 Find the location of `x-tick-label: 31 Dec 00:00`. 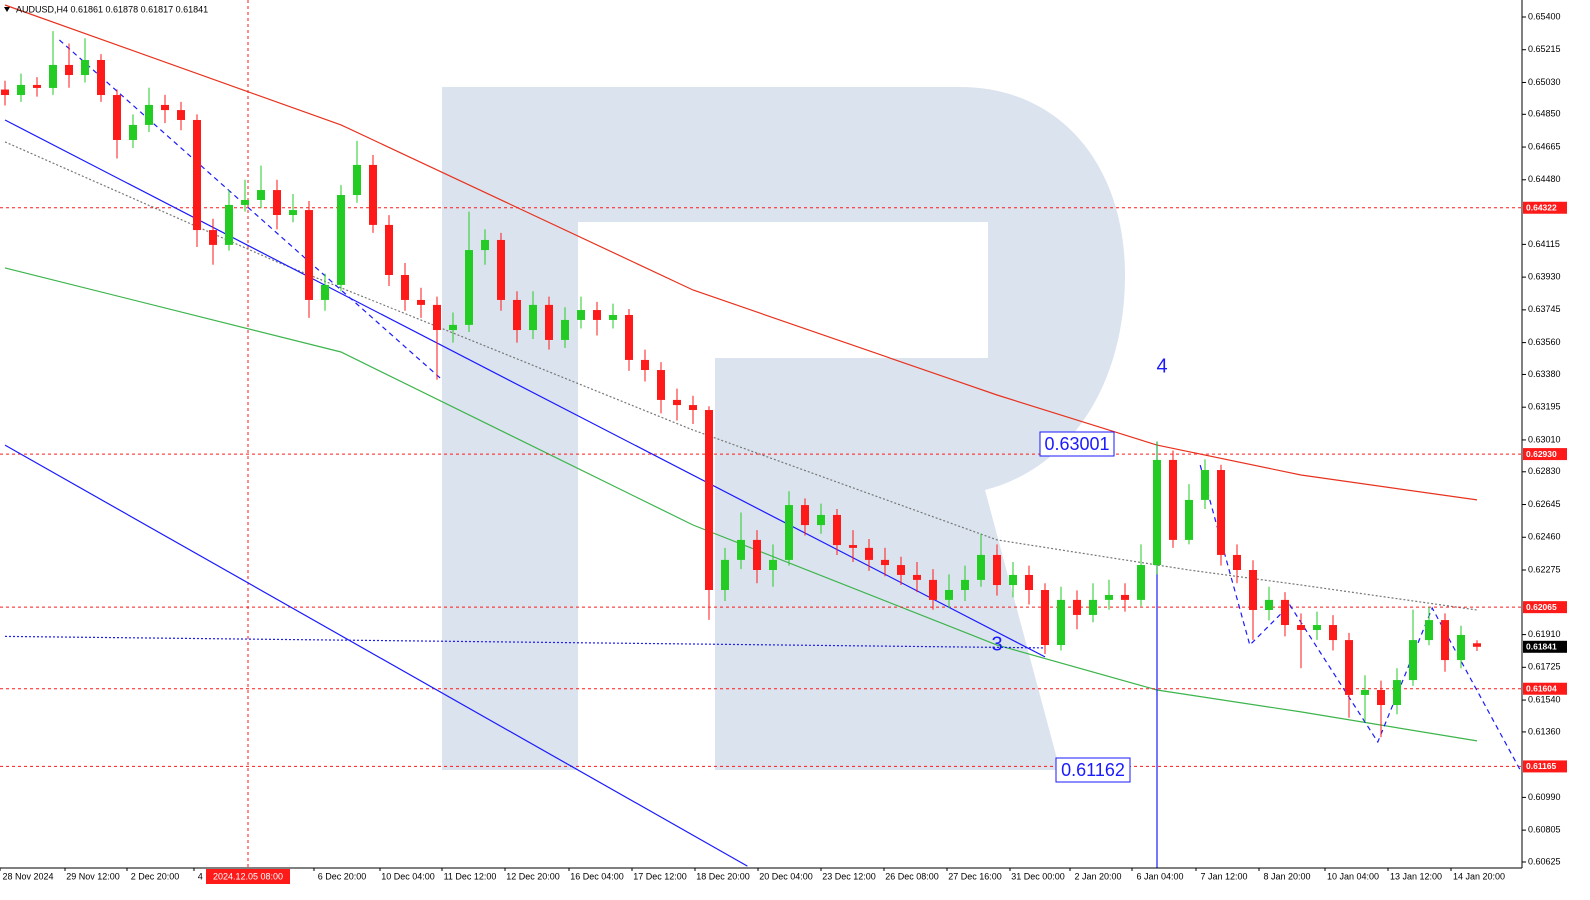

x-tick-label: 31 Dec 00:00 is located at coordinates (1038, 876).